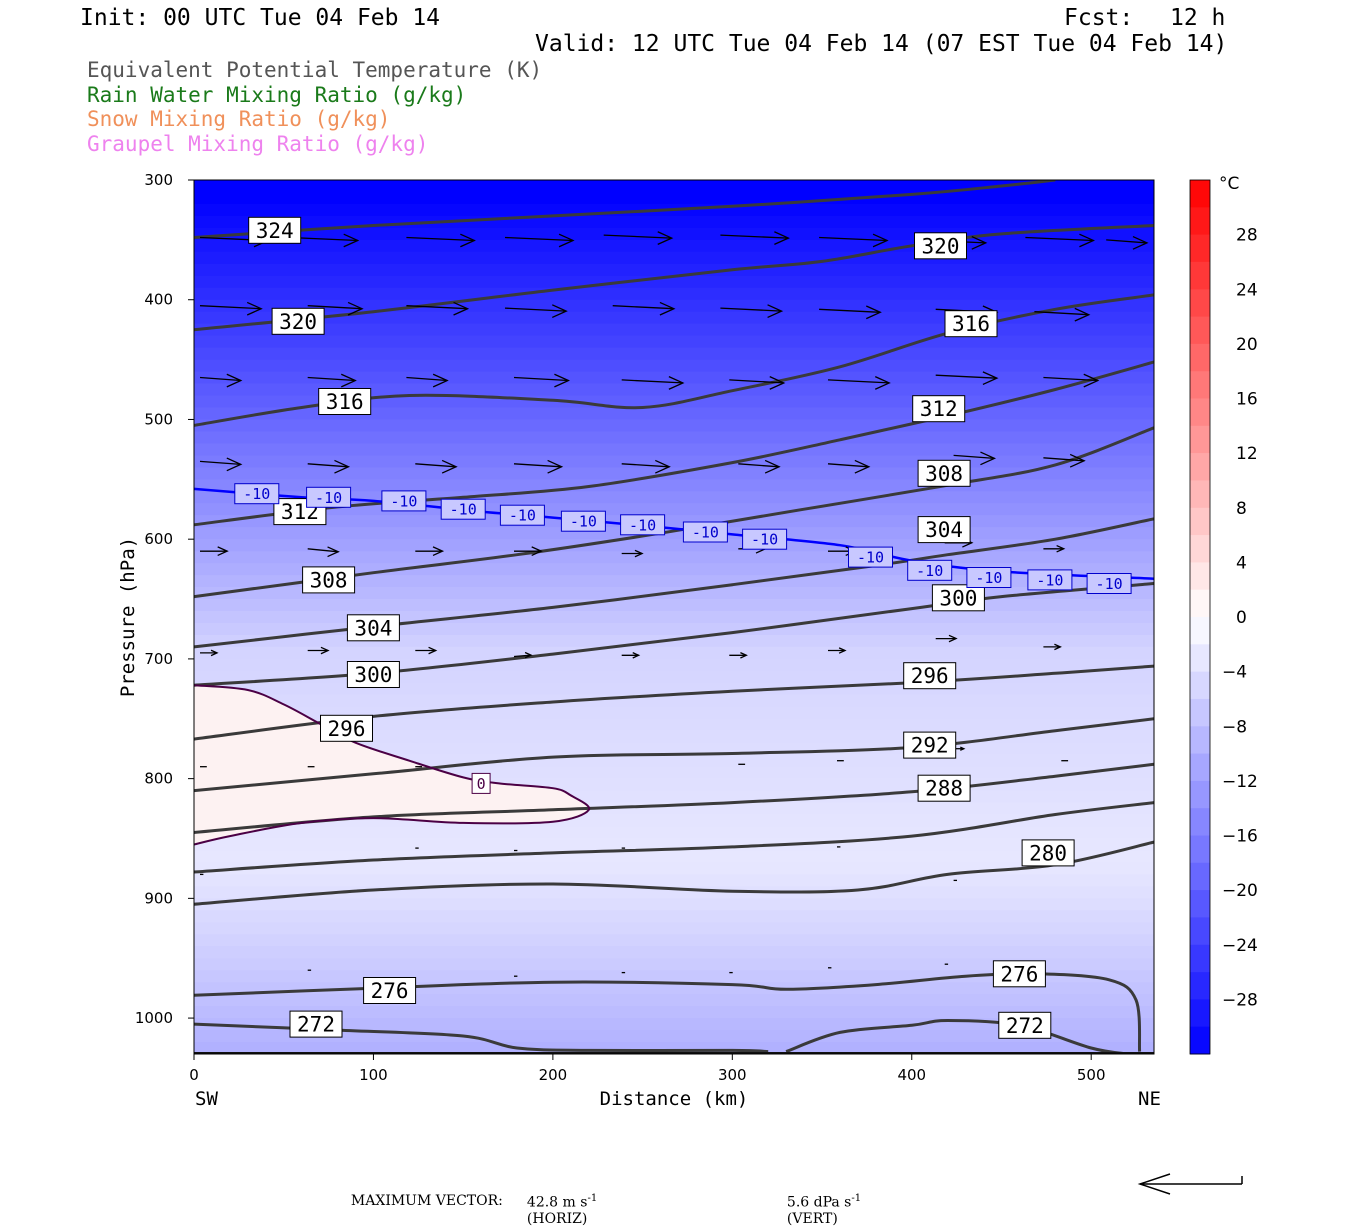 The width and height of the screenshot is (1350, 1227). I want to click on theta-e-label-text: 276, so click(390, 991).